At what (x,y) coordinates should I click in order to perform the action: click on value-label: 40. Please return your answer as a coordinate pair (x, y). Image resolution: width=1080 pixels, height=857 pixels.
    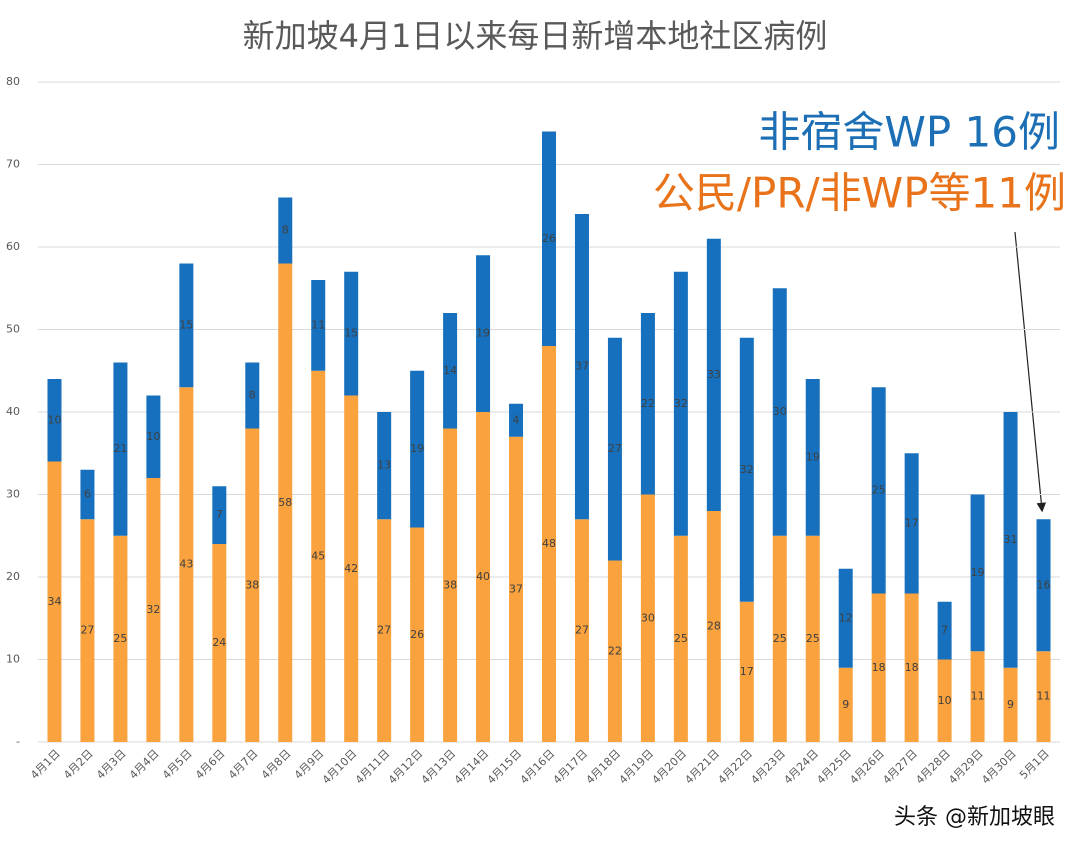
    Looking at the image, I should click on (483, 576).